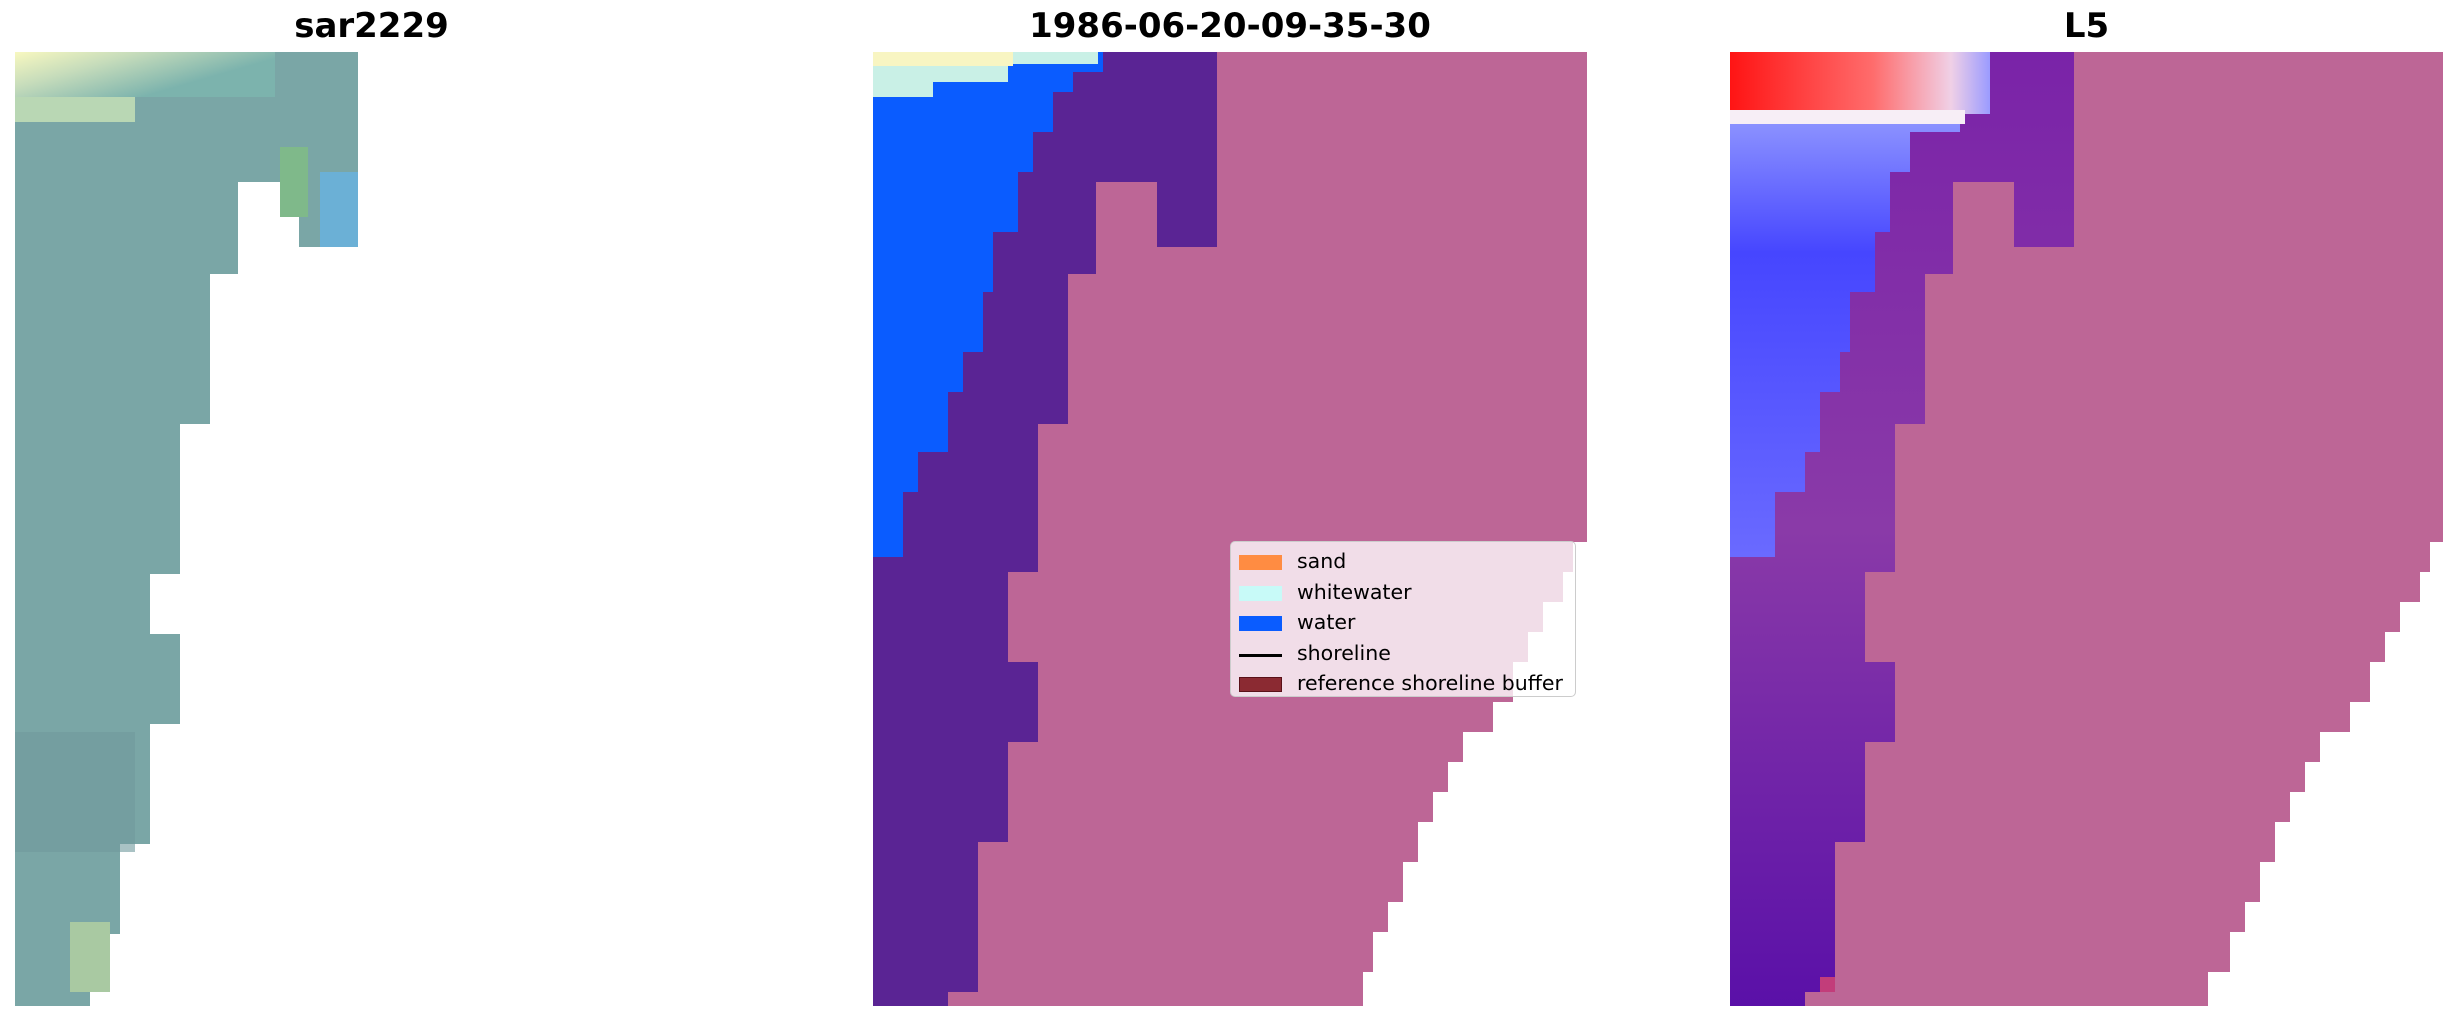  Describe the element at coordinates (1260, 684) in the screenshot. I see `buffer-swatch` at that location.